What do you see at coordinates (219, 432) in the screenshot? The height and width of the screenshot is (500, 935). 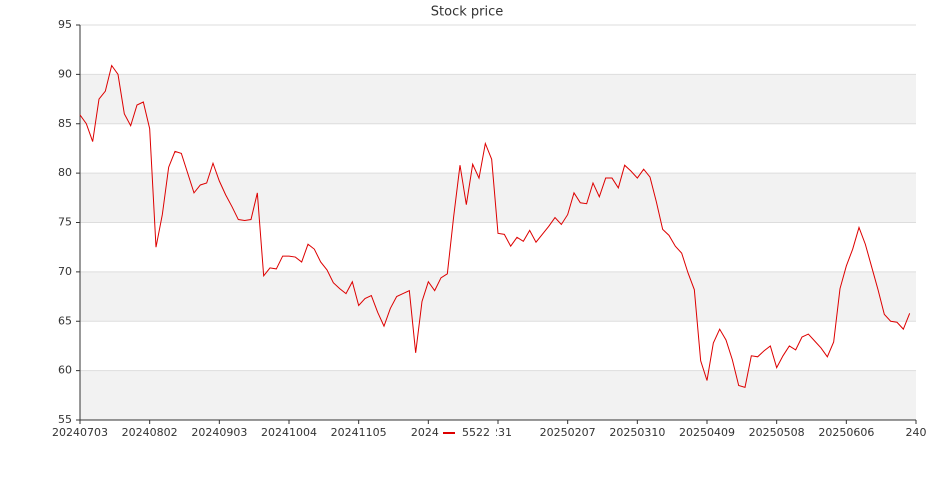 I see `x-tick-label: 20240903` at bounding box center [219, 432].